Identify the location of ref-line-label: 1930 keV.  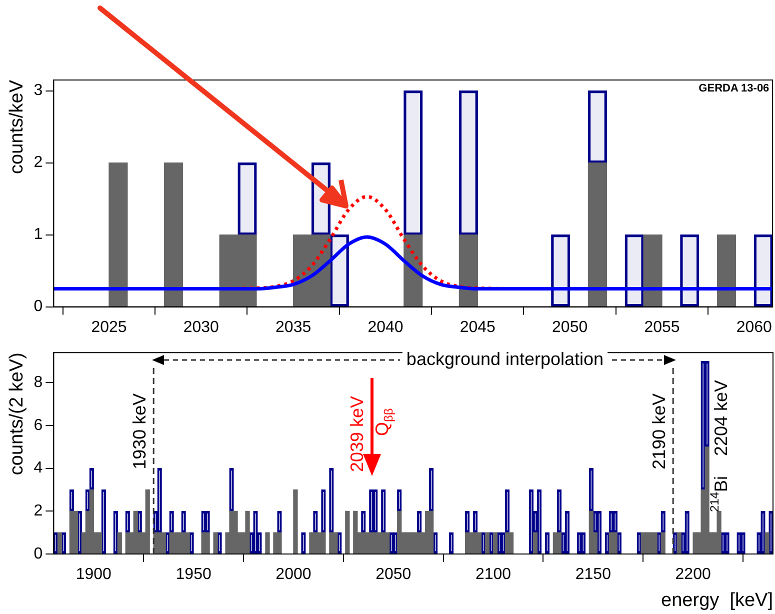
(140, 431).